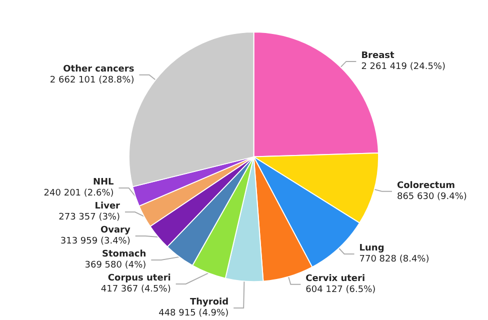  What do you see at coordinates (107, 207) in the screenshot?
I see `slice-label: Liver` at bounding box center [107, 207].